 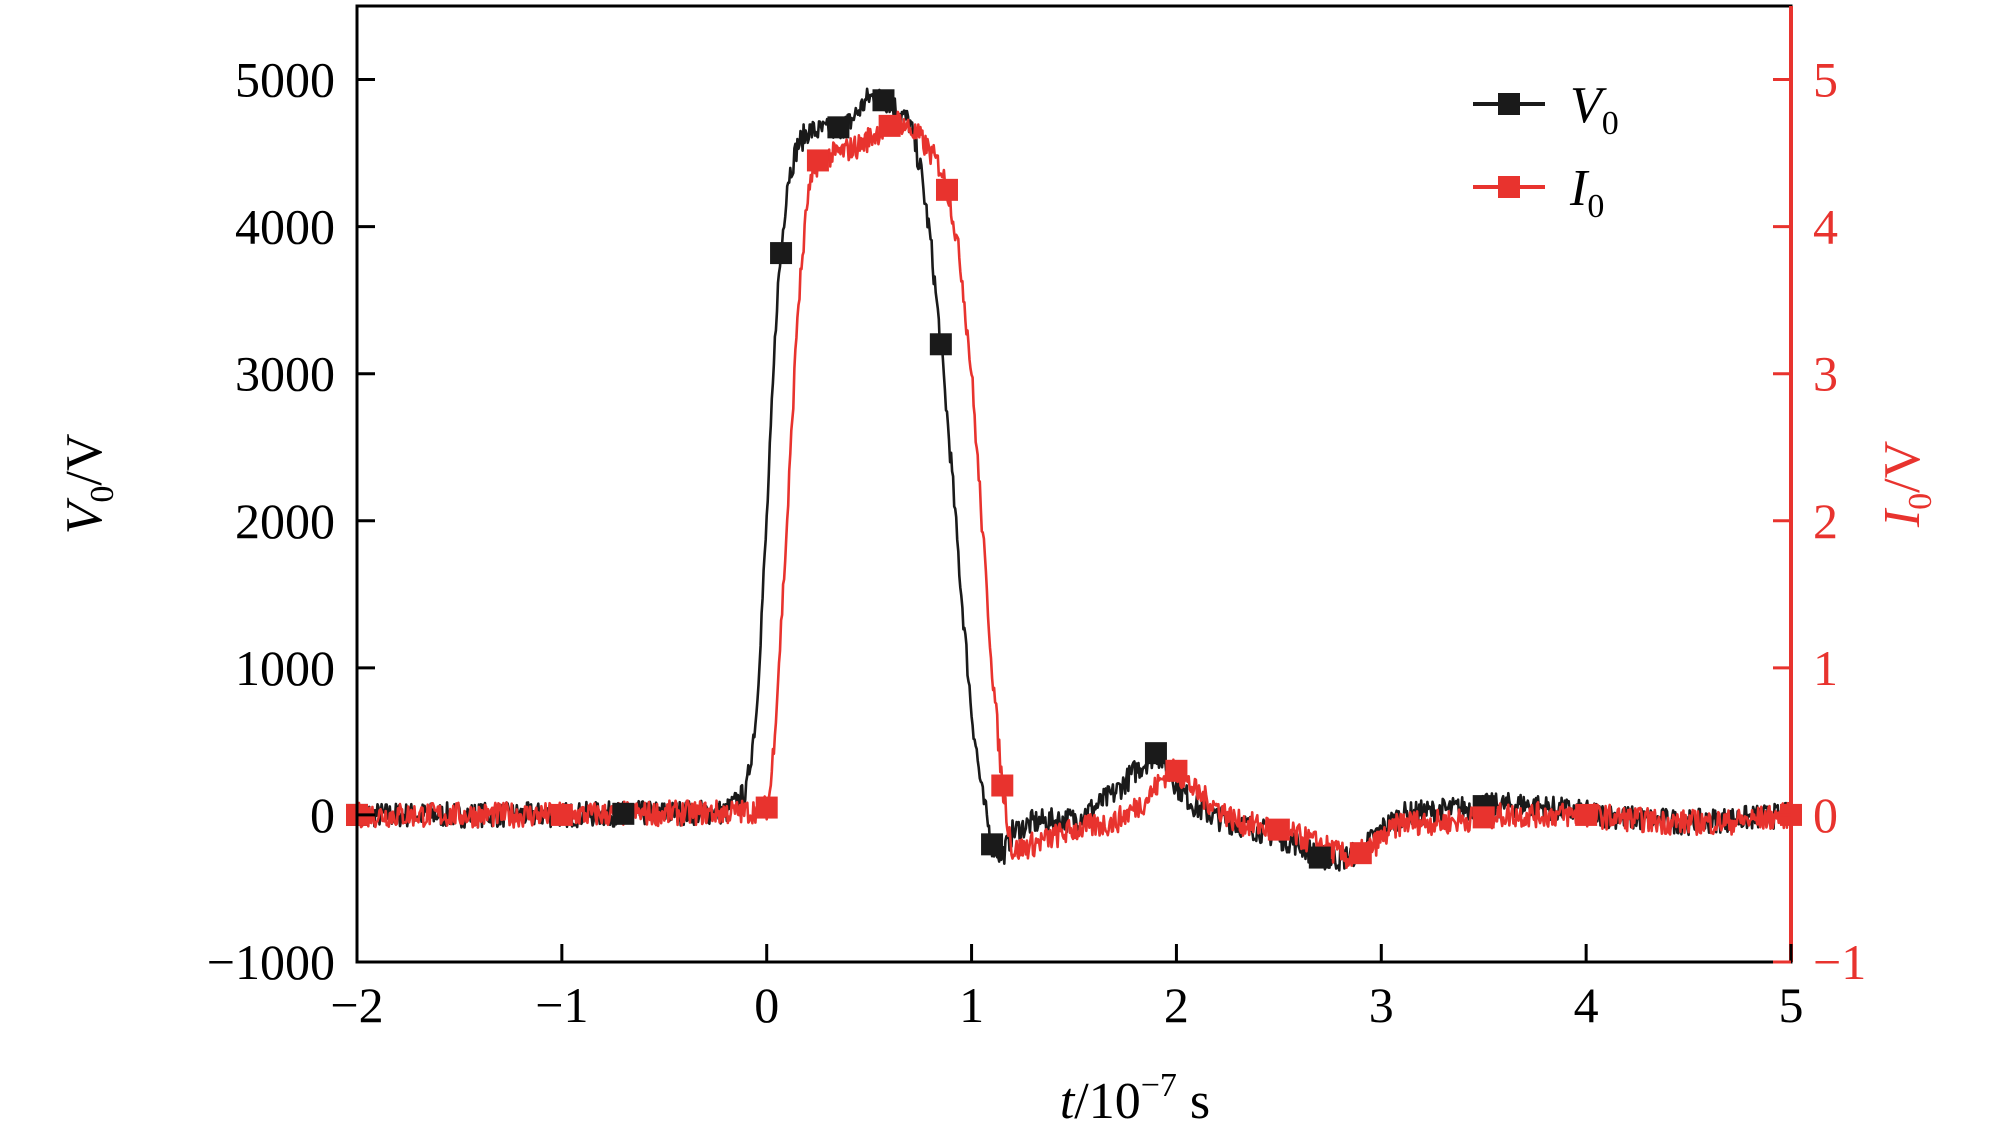 What do you see at coordinates (1067, 988) in the screenshot?
I see `x-axis-ticks: −2 −1 0 1 2 3 4 5` at bounding box center [1067, 988].